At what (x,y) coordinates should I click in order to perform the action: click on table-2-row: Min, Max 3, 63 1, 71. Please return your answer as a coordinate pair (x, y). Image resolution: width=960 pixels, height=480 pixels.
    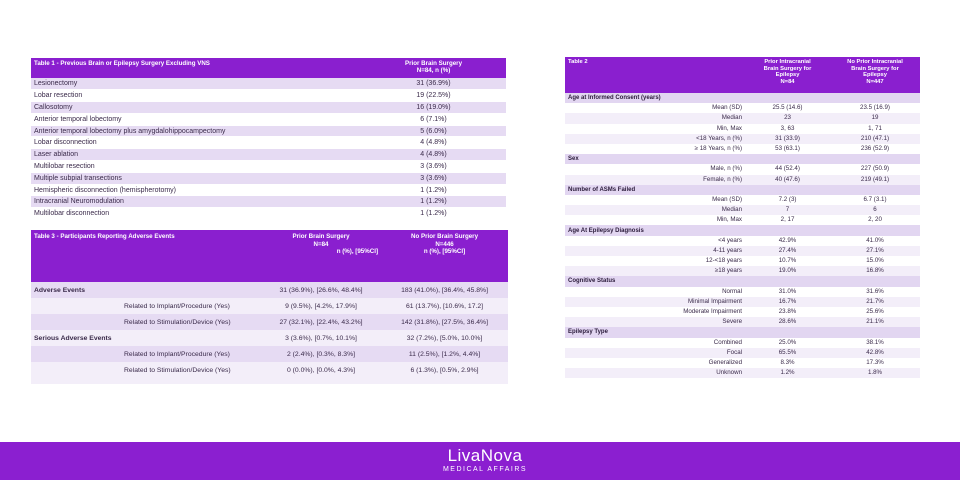
    Looking at the image, I should click on (743, 128).